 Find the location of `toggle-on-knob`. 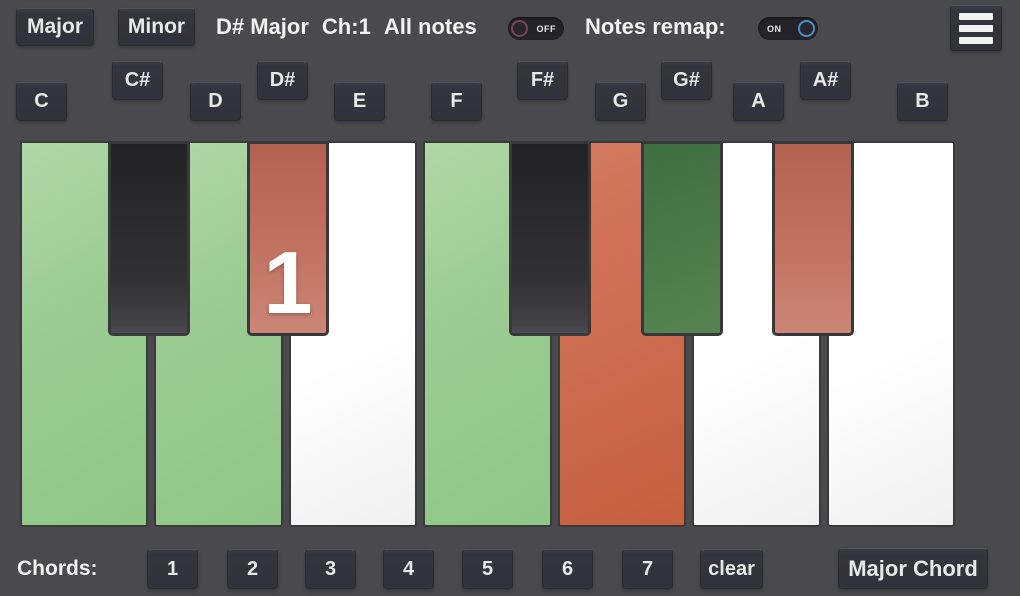

toggle-on-knob is located at coordinates (806, 28).